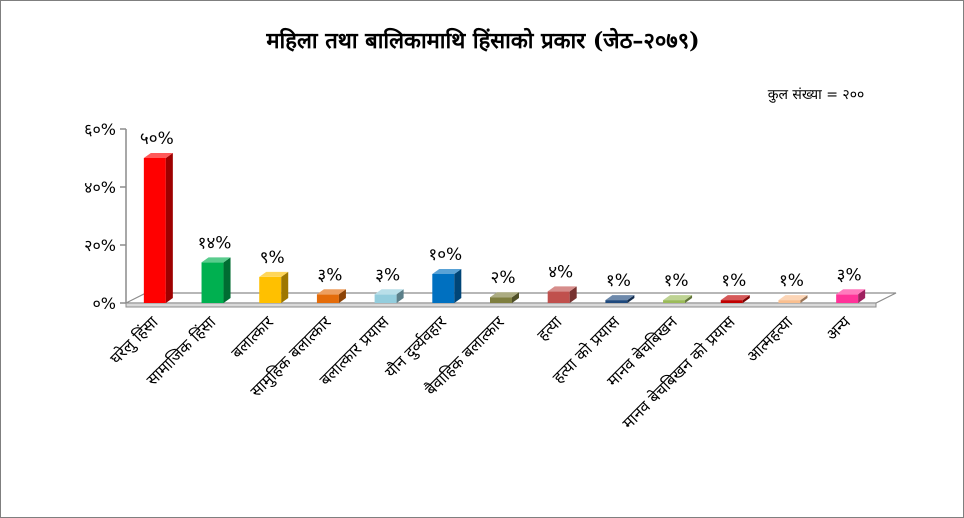  What do you see at coordinates (105, 216) in the screenshot?
I see `y-axis: ०% २०% ४०% ६०%` at bounding box center [105, 216].